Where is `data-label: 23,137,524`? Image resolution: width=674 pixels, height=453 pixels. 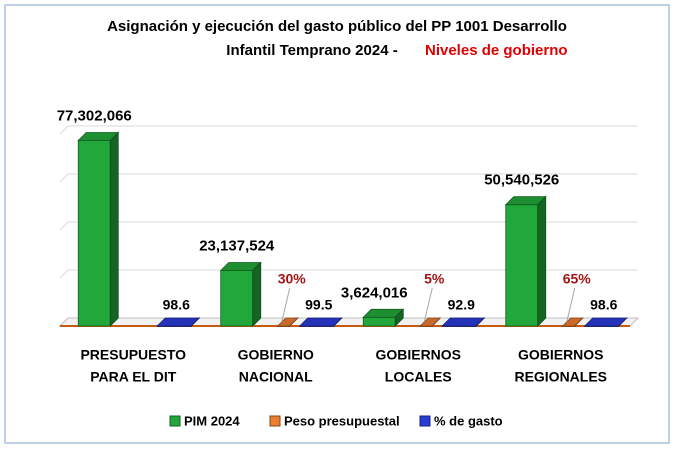
data-label: 23,137,524 is located at coordinates (237, 245).